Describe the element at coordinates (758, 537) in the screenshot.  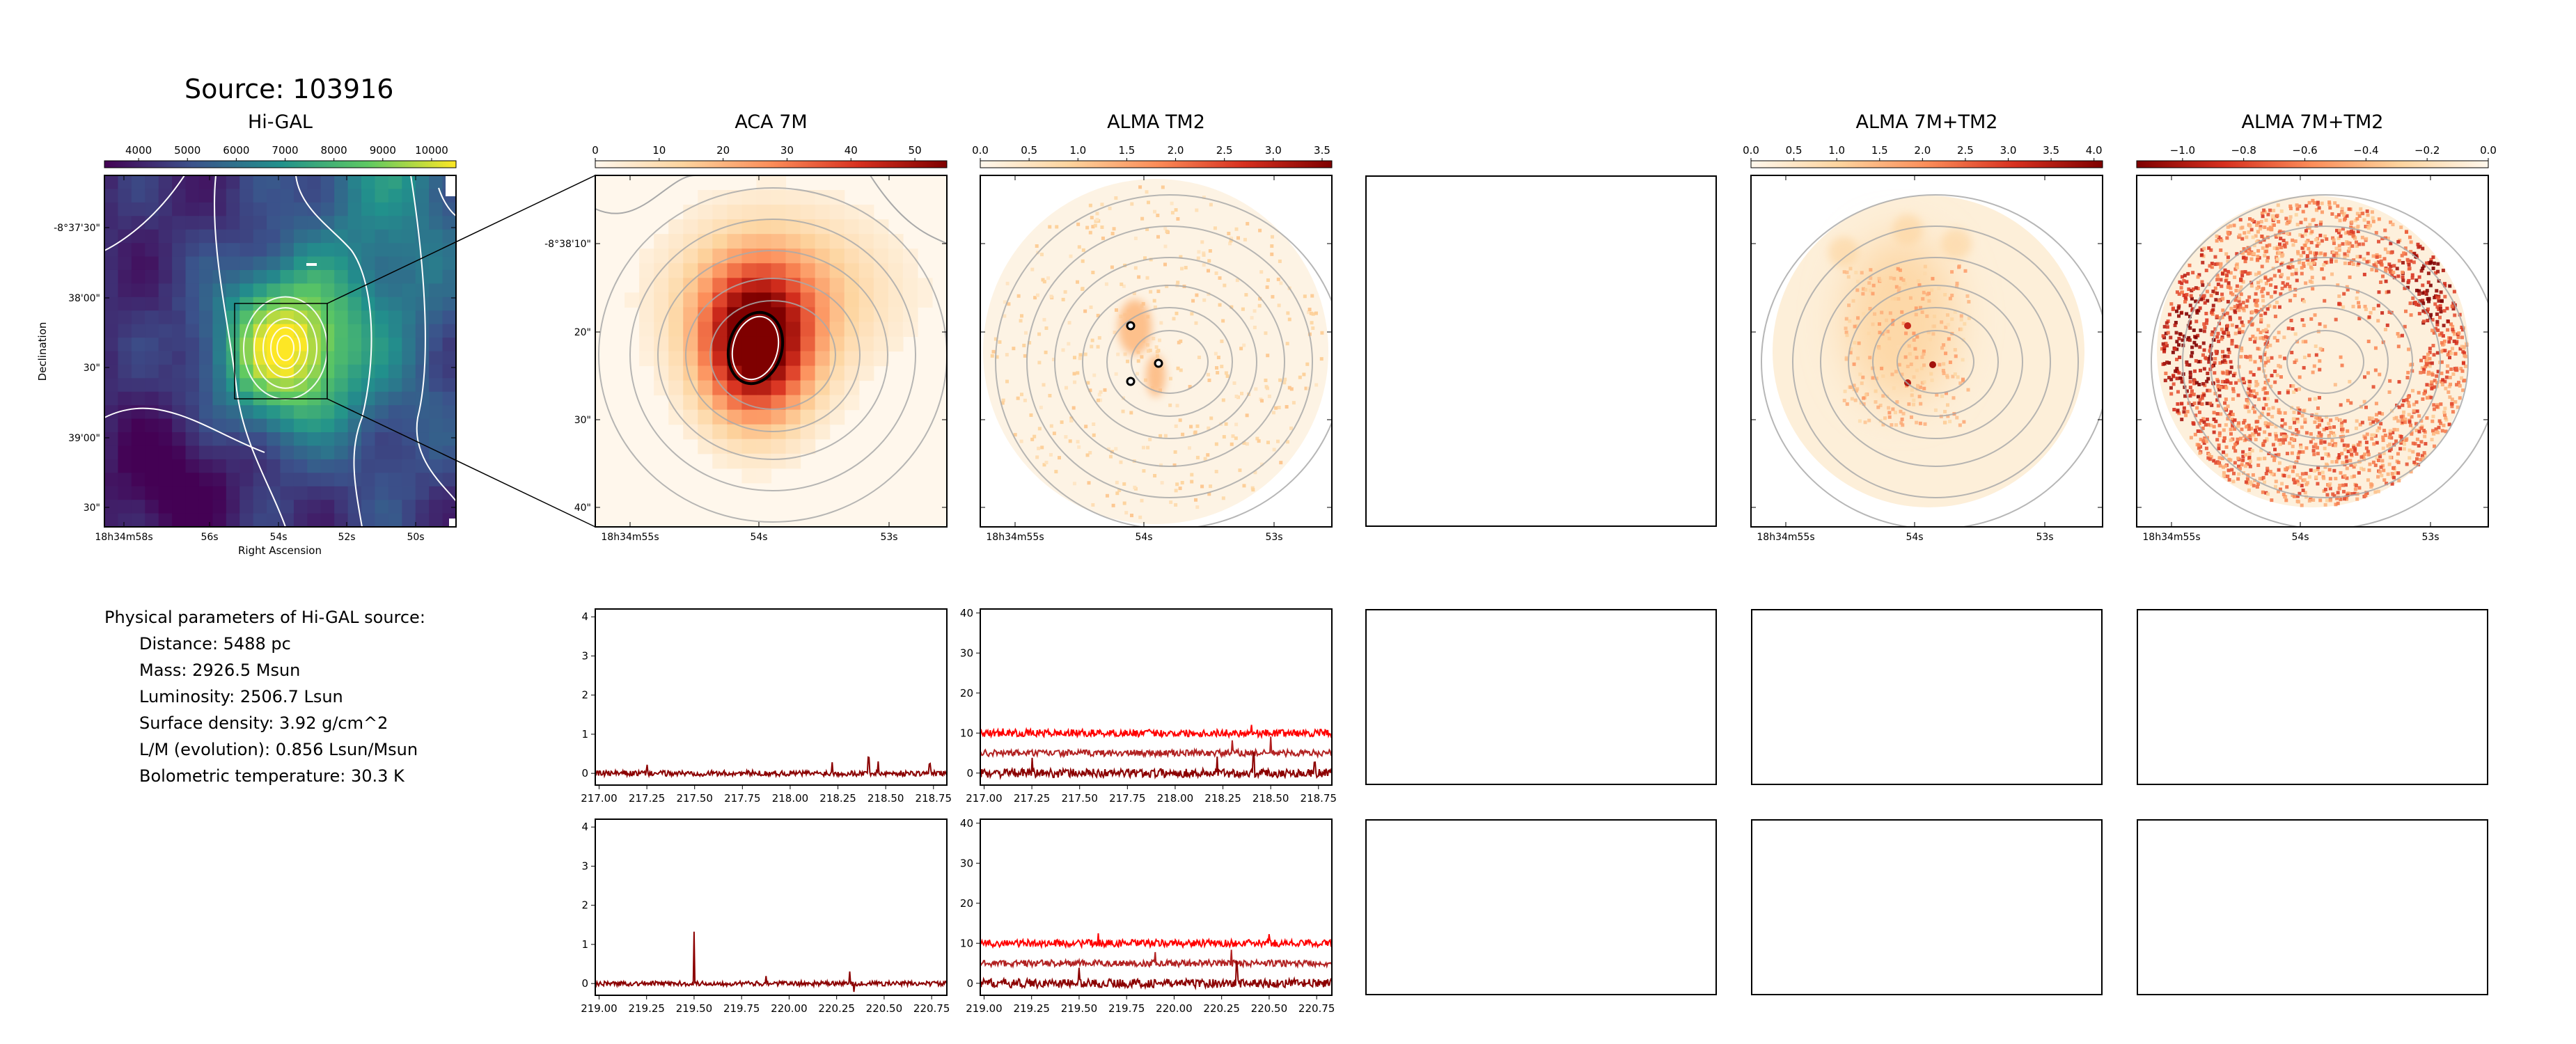
I see `aca7m-xtick-label: 54s` at that location.